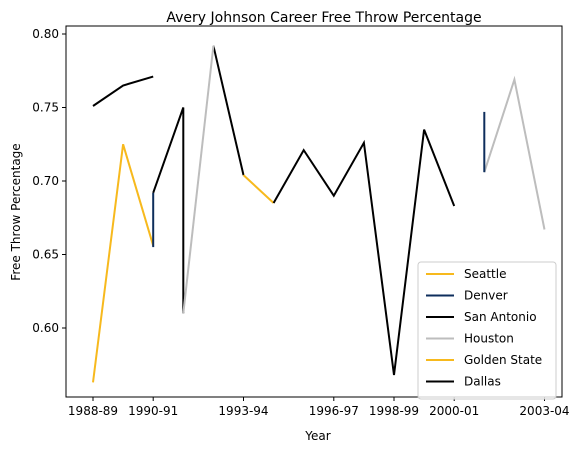  I want to click on legend-entry: Dallas, so click(482, 382).